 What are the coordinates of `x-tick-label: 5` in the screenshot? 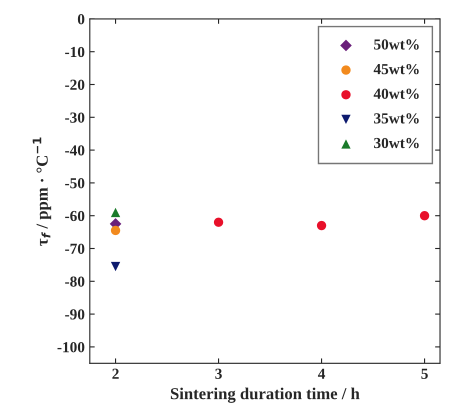 It's located at (424, 373).